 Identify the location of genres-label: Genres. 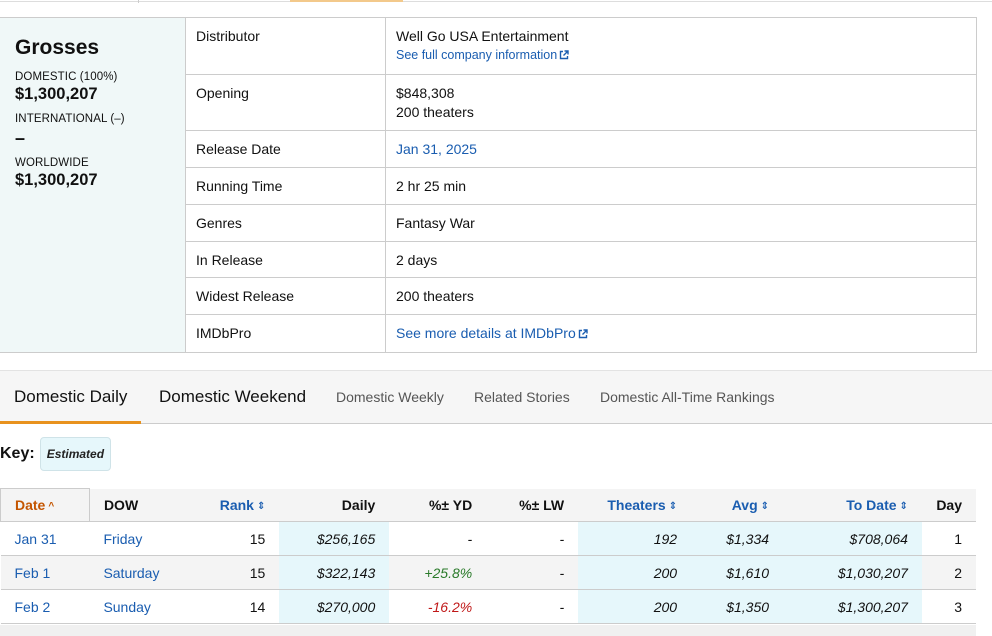
(286, 222).